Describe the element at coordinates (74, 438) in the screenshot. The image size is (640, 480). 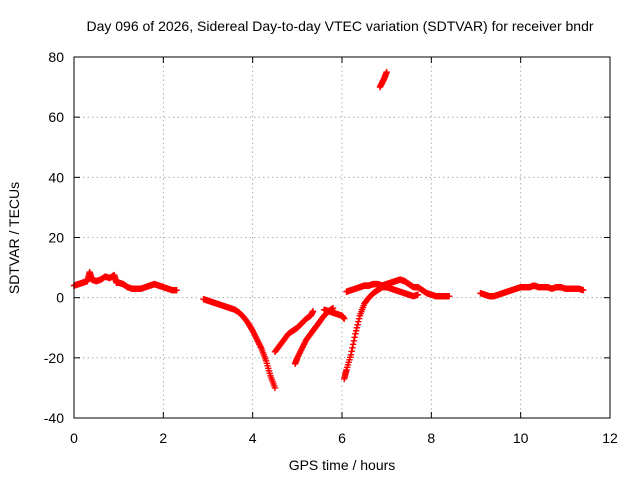
I see `x-tick-label: 0` at that location.